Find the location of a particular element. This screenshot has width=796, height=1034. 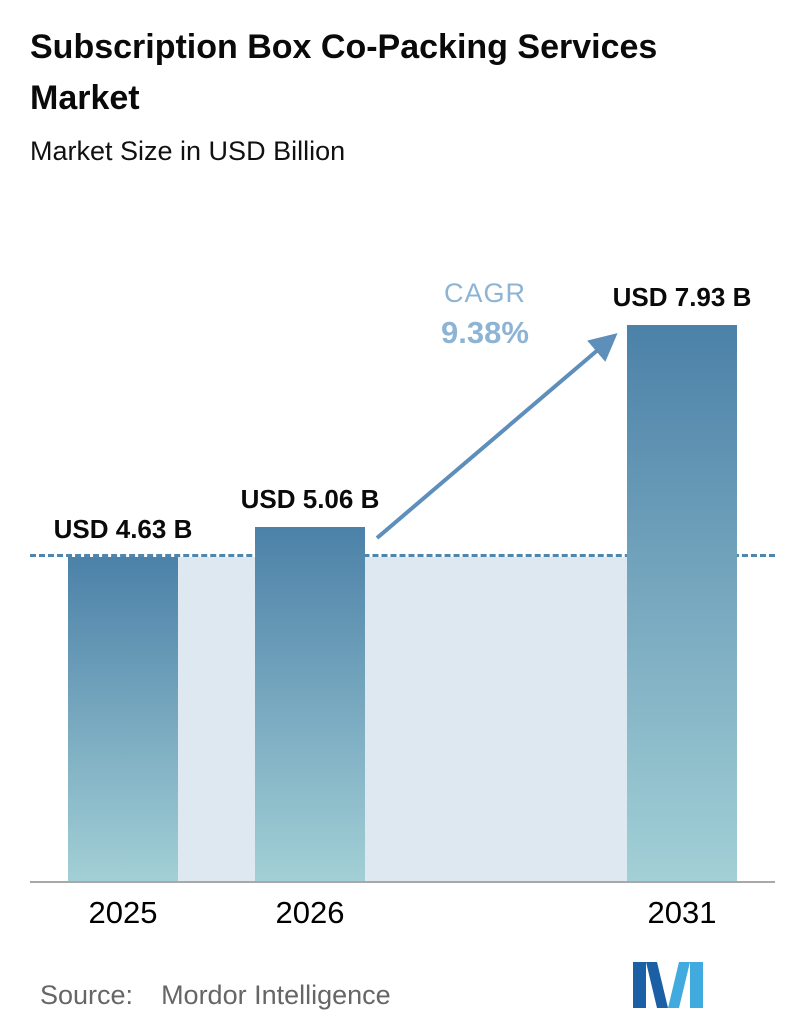

bar-2025 is located at coordinates (123, 720).